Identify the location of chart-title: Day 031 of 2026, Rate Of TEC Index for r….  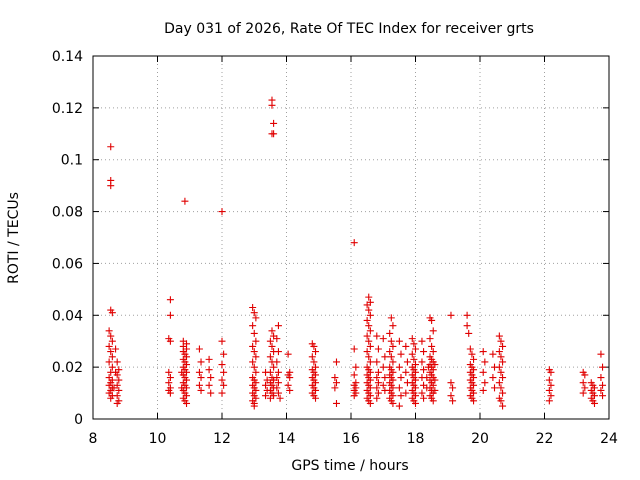
(349, 29).